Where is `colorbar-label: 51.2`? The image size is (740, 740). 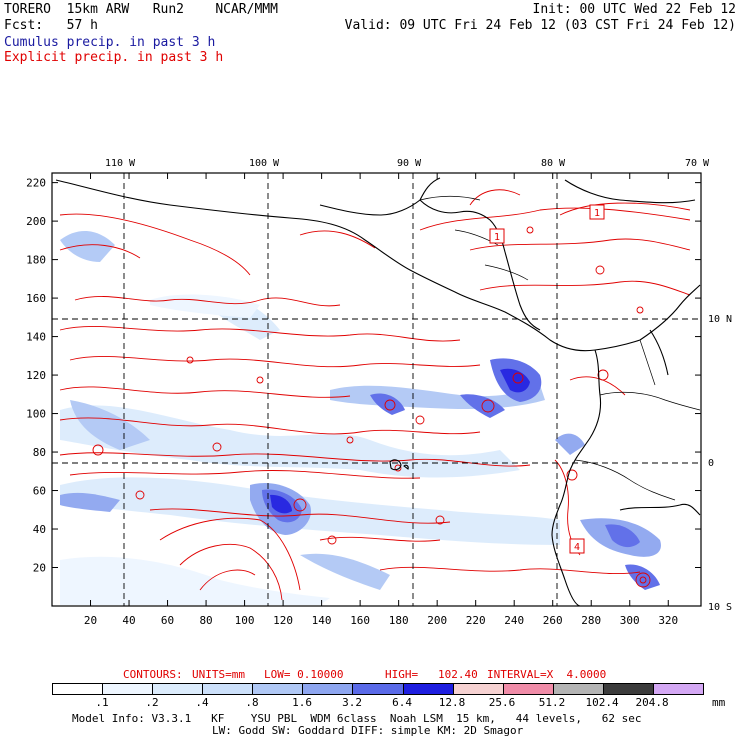
colorbar-label: 51.2 is located at coordinates (552, 702).